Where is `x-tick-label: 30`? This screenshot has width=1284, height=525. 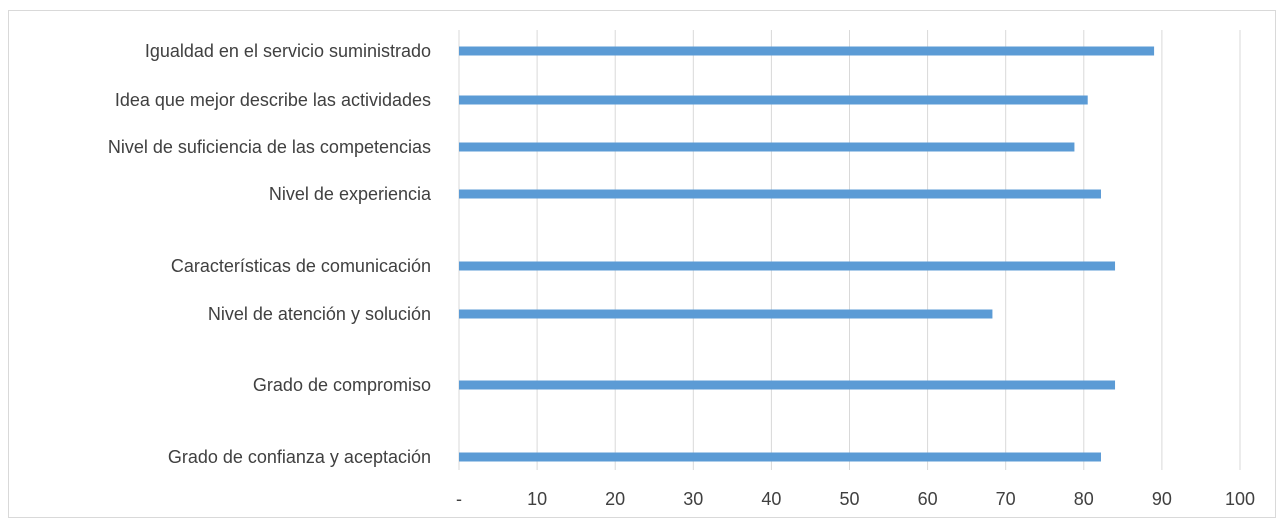
x-tick-label: 30 is located at coordinates (693, 499).